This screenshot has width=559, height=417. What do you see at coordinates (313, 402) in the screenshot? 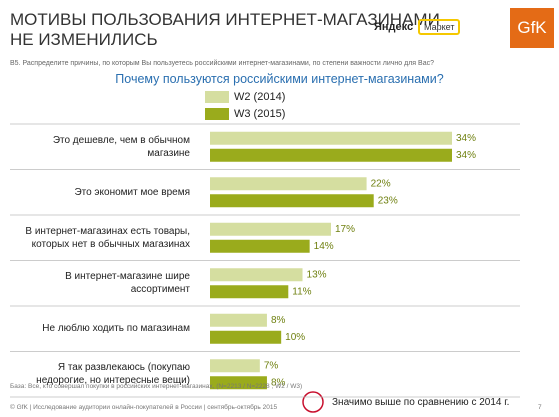
I see `significance-marker` at bounding box center [313, 402].